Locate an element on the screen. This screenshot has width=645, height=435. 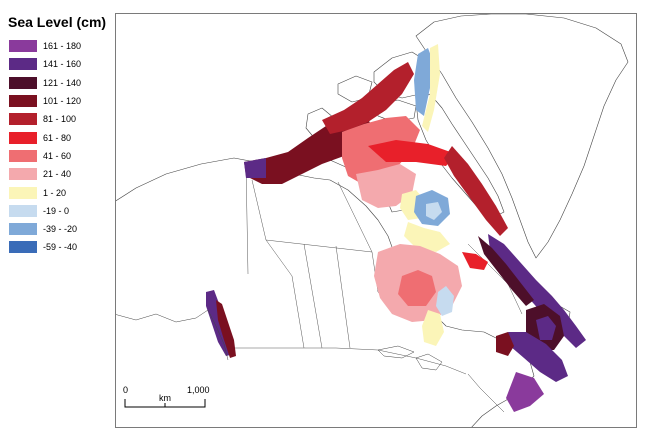
nunavut-border is located at coordinates (355, 217).